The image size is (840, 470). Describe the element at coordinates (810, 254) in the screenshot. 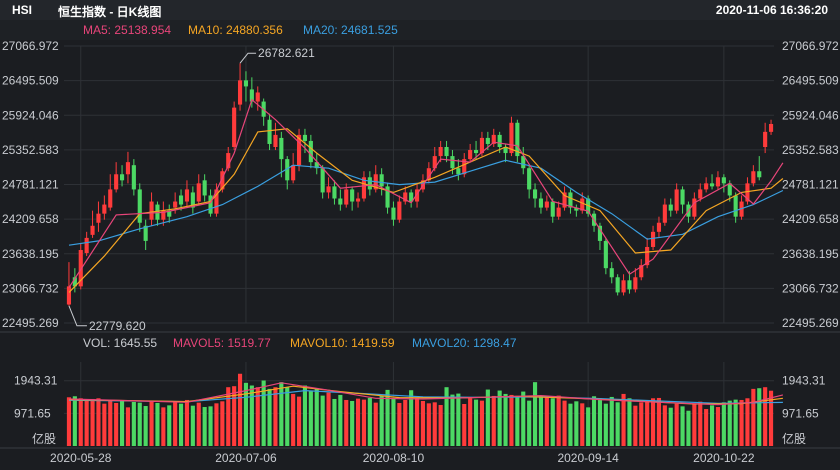

I see `price-axis-label-right: 23638.195` at that location.